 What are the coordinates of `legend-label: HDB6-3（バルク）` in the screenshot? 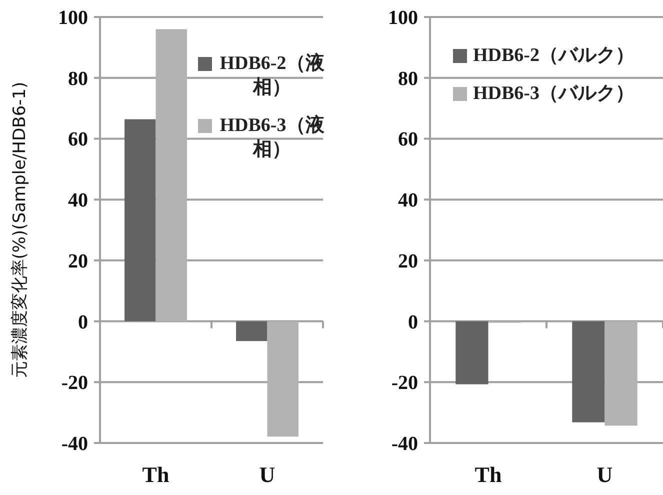 It's located at (553, 93).